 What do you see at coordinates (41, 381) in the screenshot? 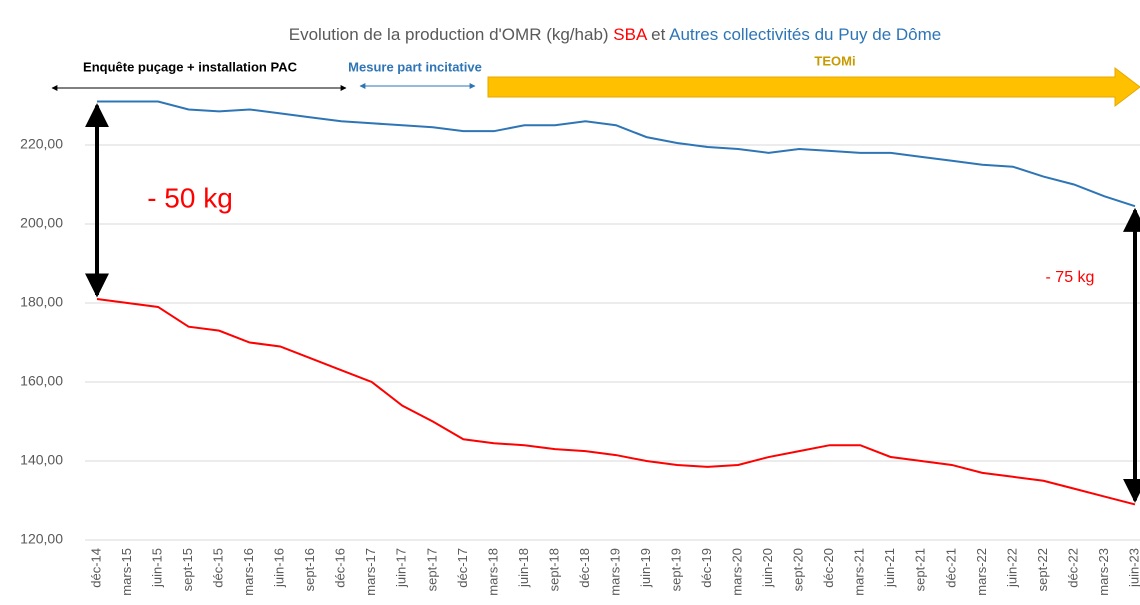
I see `y-tick-label: 160,00` at bounding box center [41, 381].